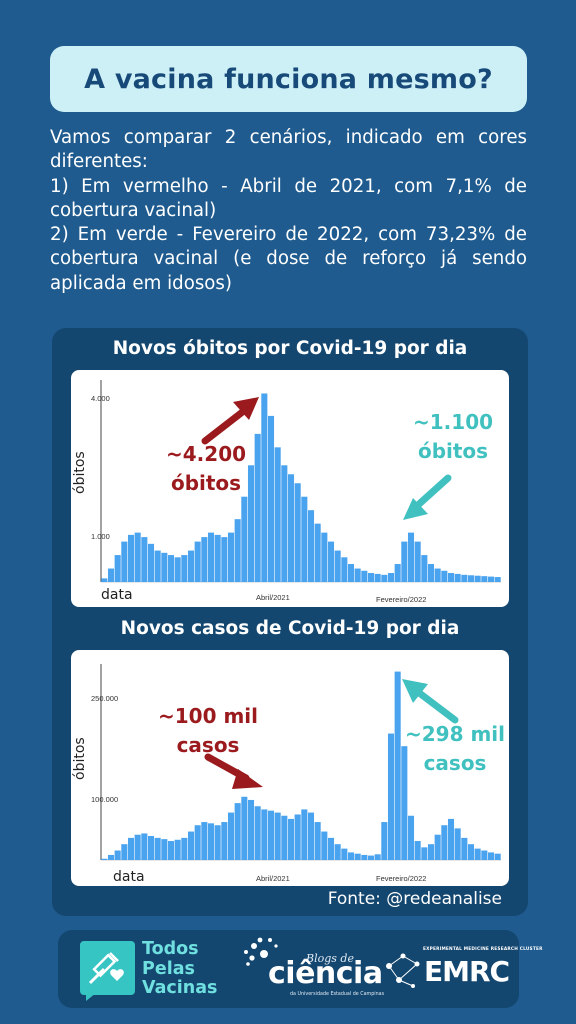 Image resolution: width=576 pixels, height=1024 pixels. What do you see at coordinates (455, 749) in the screenshot?
I see `cases-annot-teal: ~298 mil casos` at bounding box center [455, 749].